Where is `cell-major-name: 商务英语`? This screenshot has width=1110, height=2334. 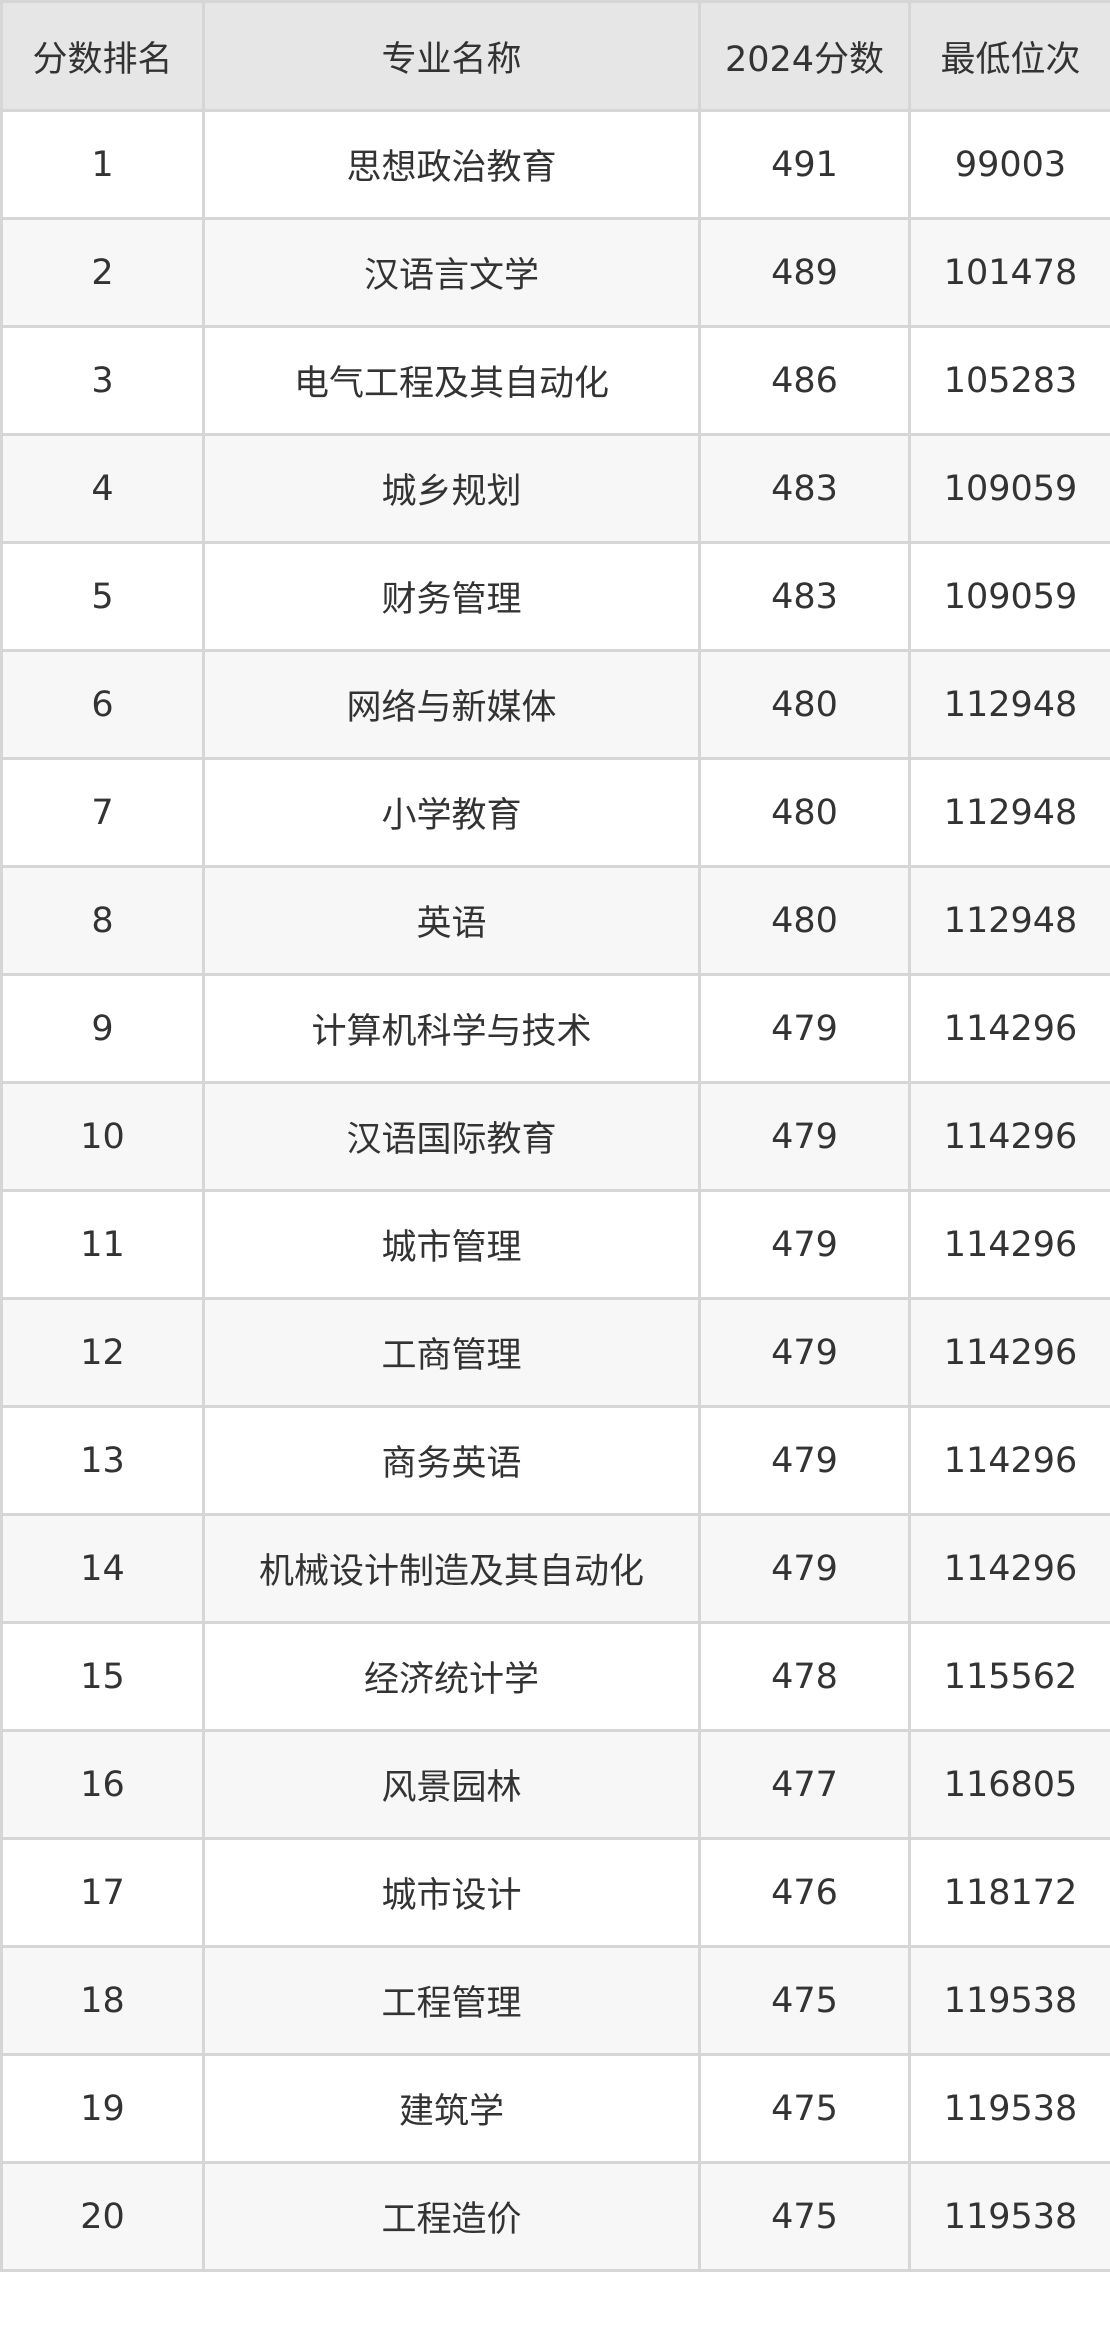
cell-major-name: 商务英语 is located at coordinates (451, 1460).